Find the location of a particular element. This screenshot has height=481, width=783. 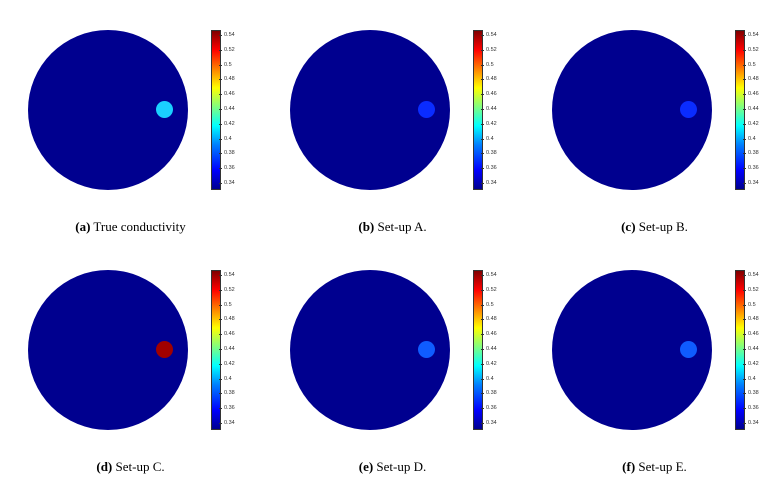

panel-caption: (f) Set-up E. is located at coordinates (653, 467).